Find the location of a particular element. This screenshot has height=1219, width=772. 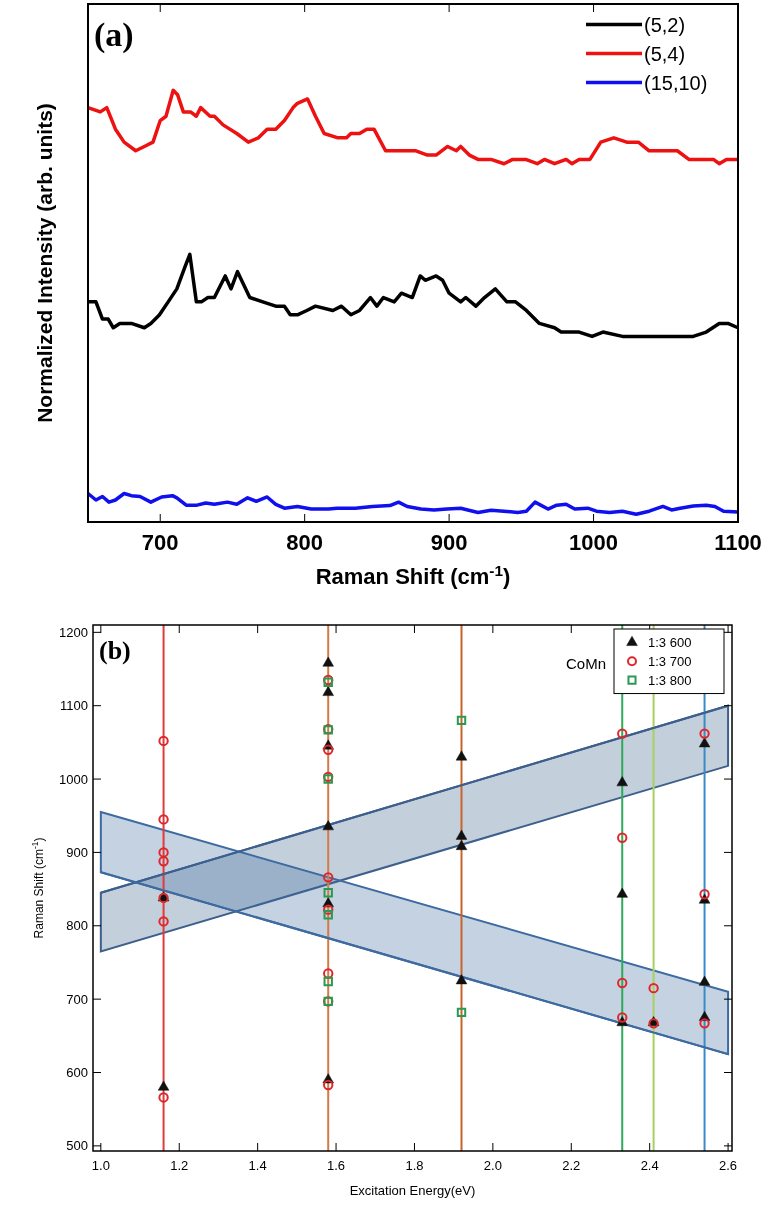

y-tick-label: 700 is located at coordinates (77, 999).